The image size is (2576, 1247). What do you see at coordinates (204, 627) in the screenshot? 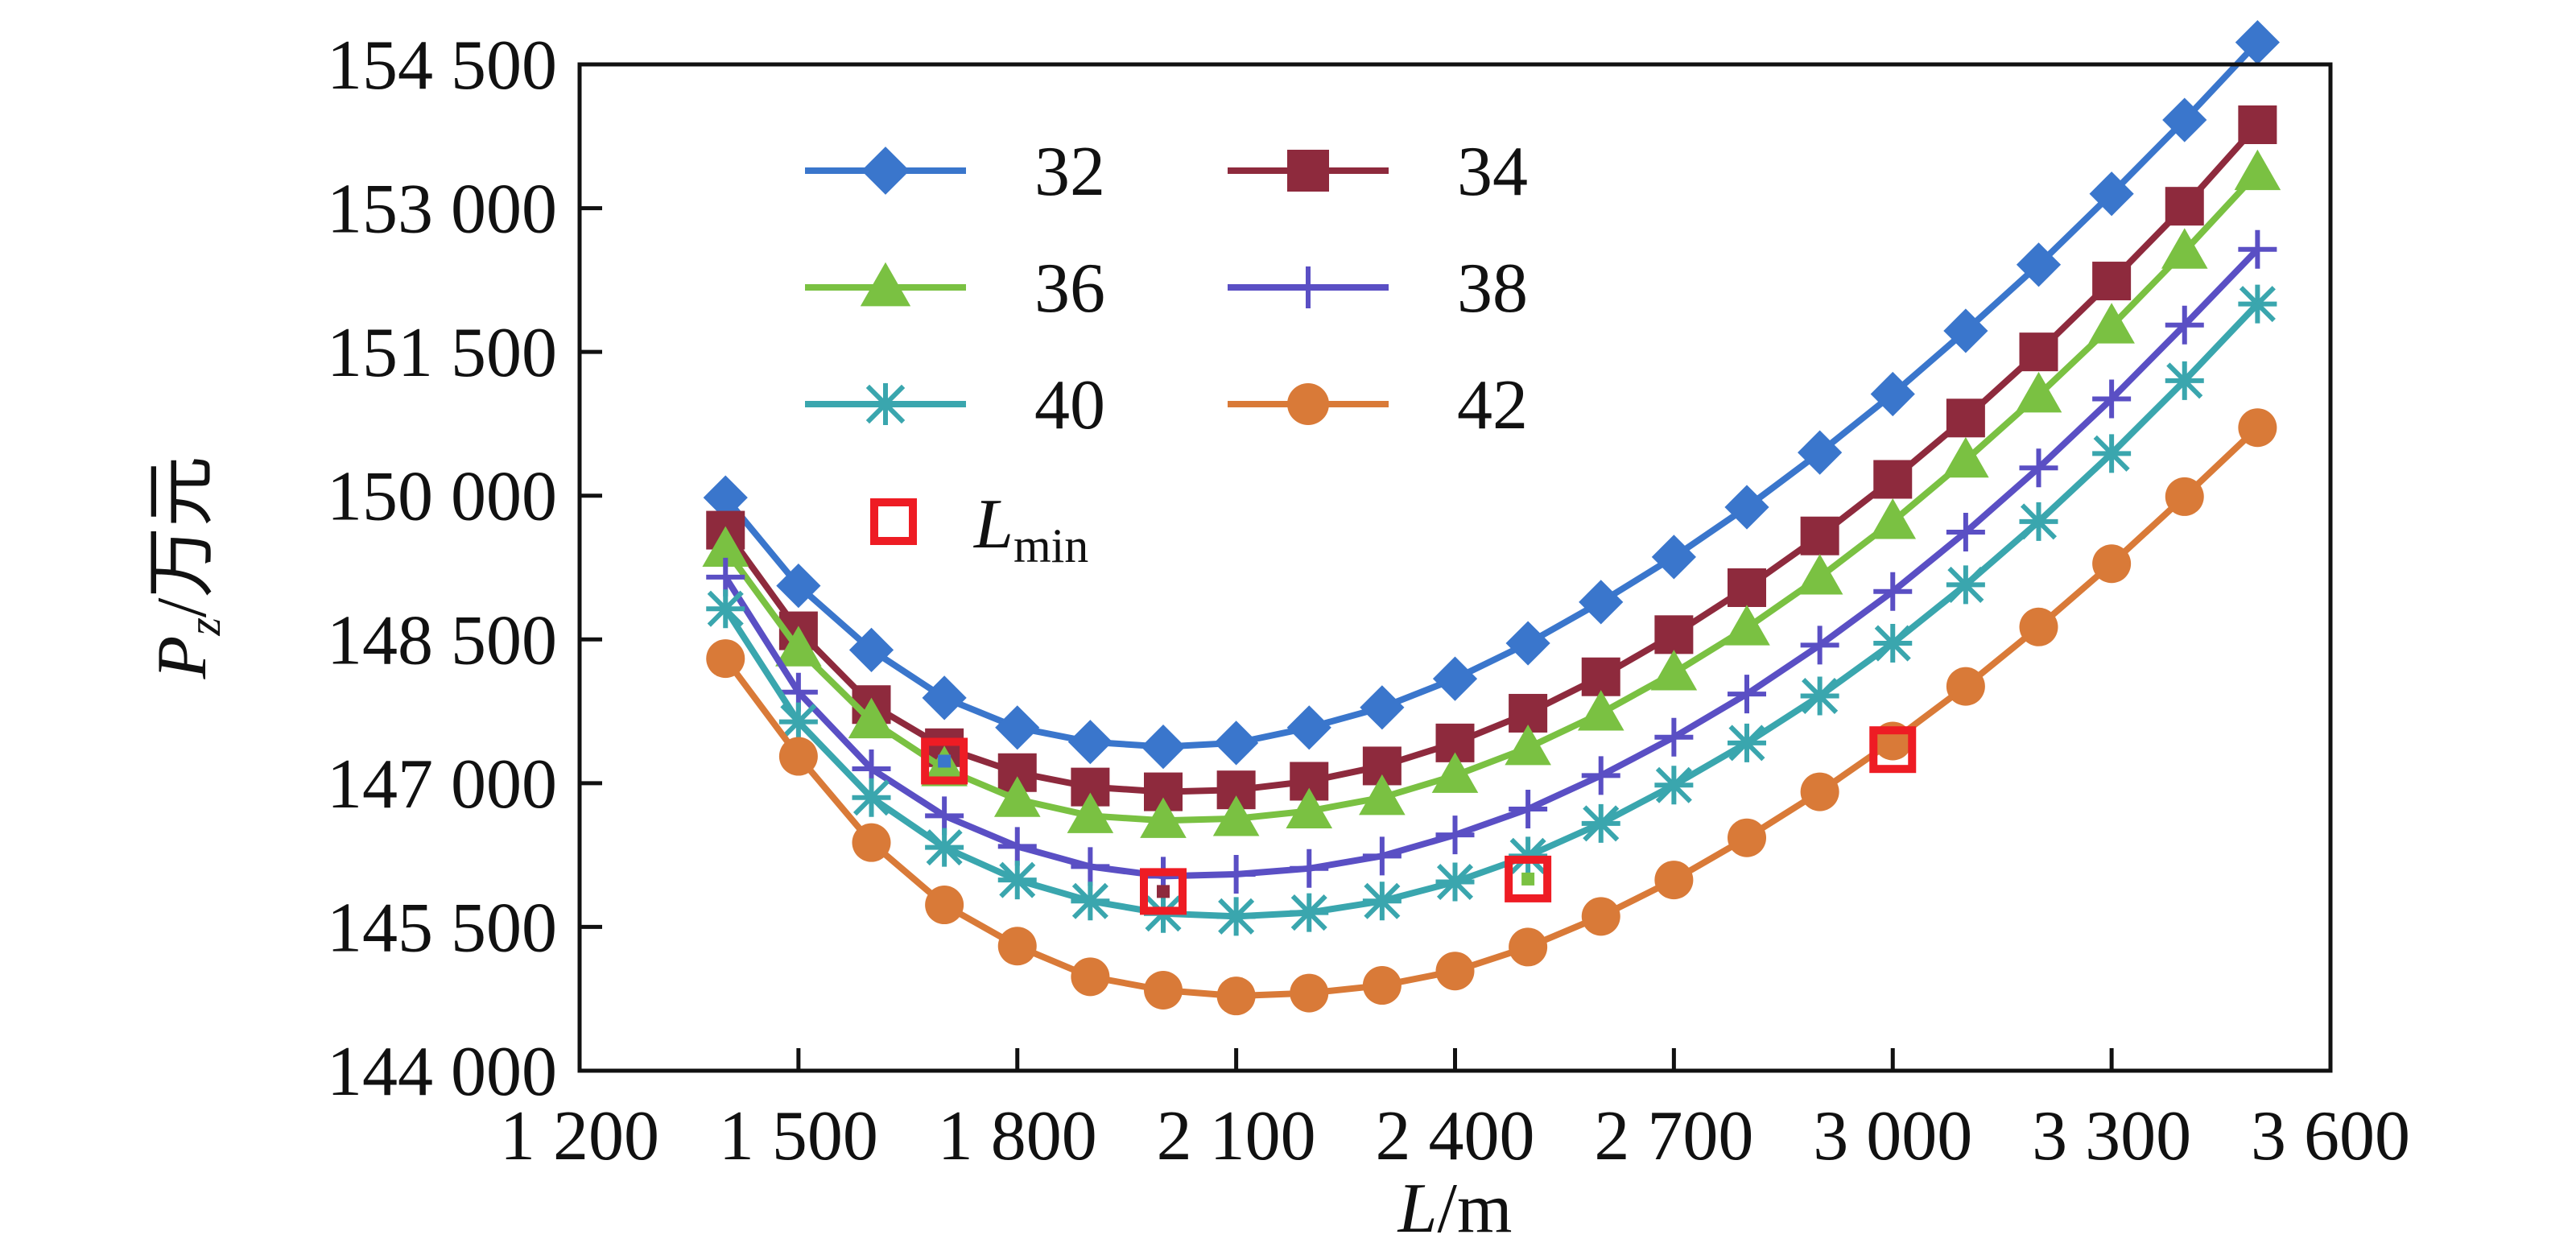
I see `y-axis-title-sub: z` at bounding box center [204, 627].